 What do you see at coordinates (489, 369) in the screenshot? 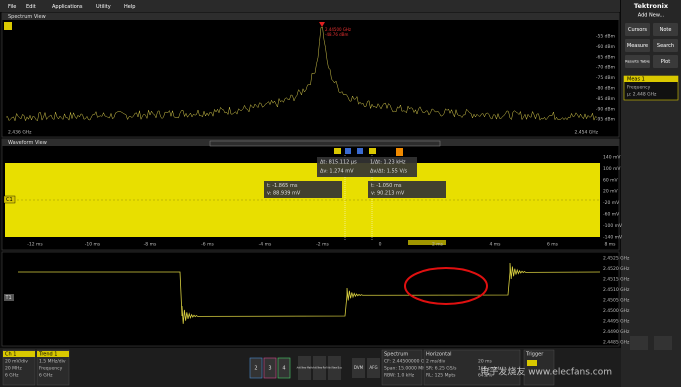
I see `horizontal-text: 160 ps/pt` at bounding box center [489, 369].